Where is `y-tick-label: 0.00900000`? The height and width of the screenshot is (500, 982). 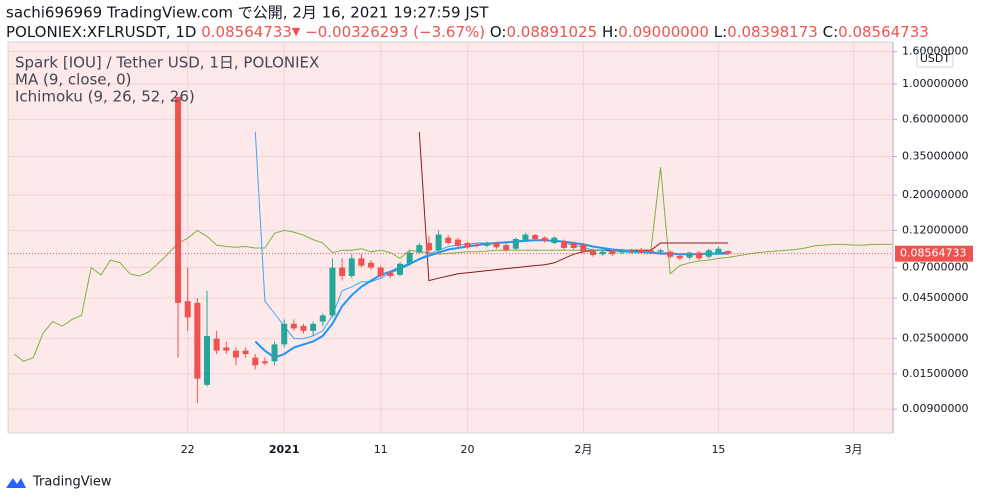
y-tick-label: 0.00900000 is located at coordinates (935, 408).